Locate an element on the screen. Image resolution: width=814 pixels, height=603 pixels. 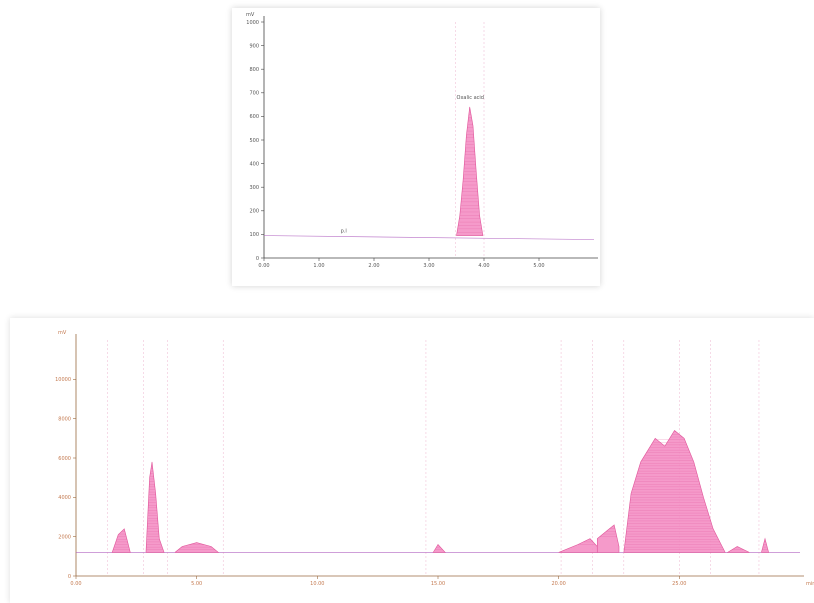
x-tick-label: 3.00 is located at coordinates (428, 266).